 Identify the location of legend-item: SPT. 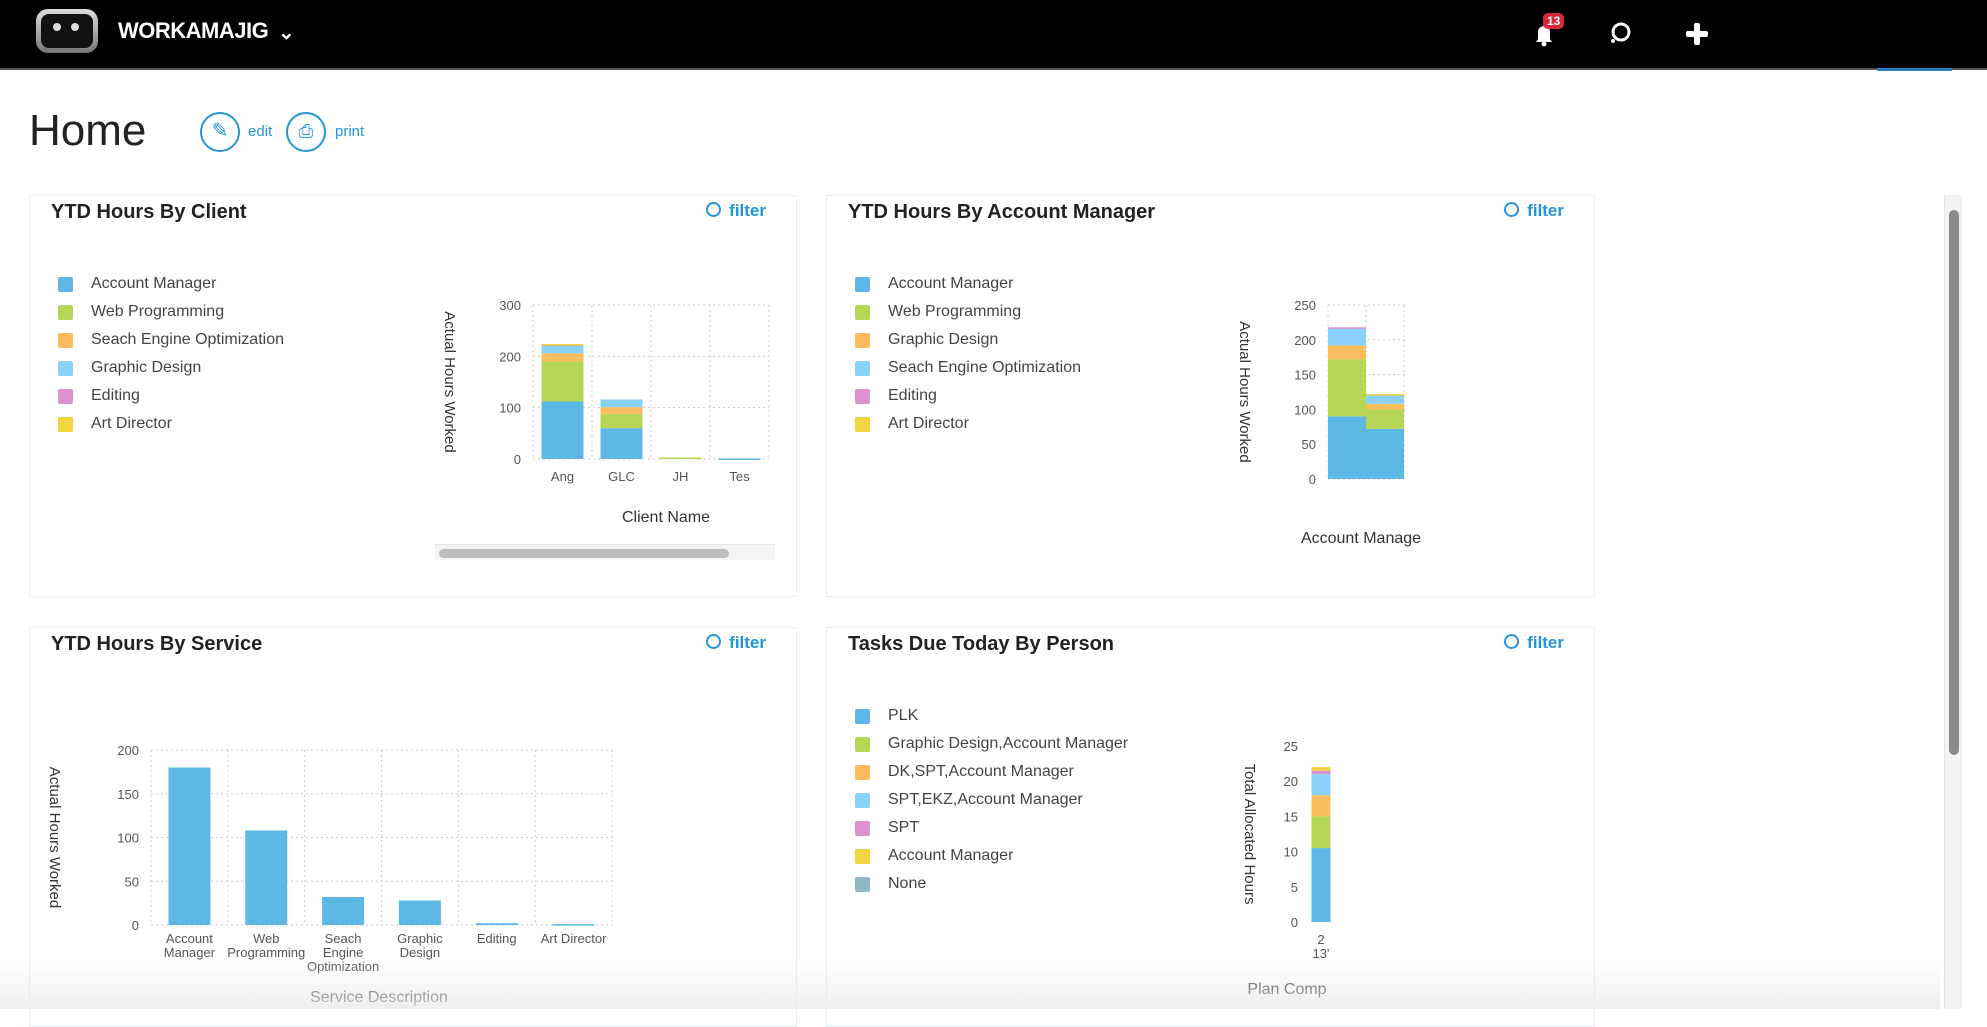
(991, 828).